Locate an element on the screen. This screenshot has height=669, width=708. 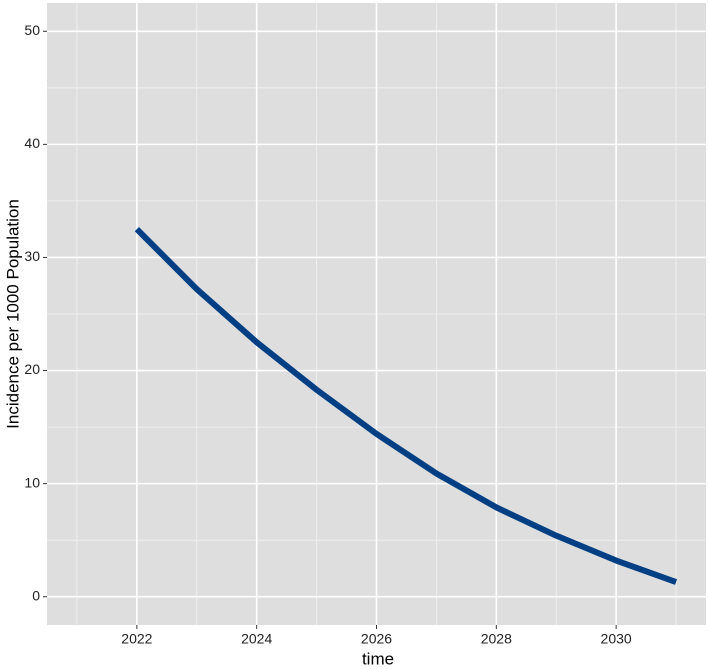
y-axis-title: Incidence per 1000 Population is located at coordinates (12, 314).